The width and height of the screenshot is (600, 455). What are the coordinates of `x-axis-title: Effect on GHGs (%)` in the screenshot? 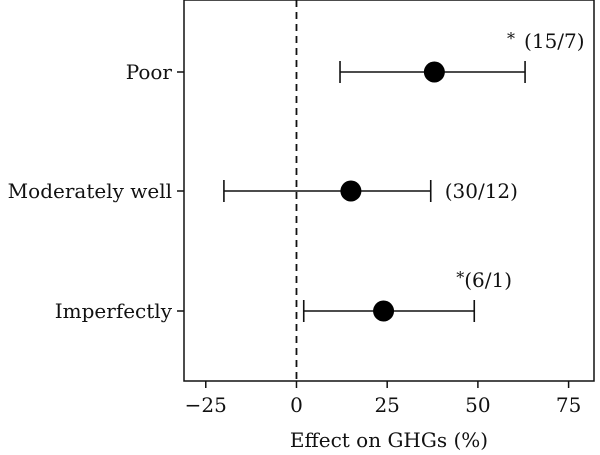 It's located at (389, 440).